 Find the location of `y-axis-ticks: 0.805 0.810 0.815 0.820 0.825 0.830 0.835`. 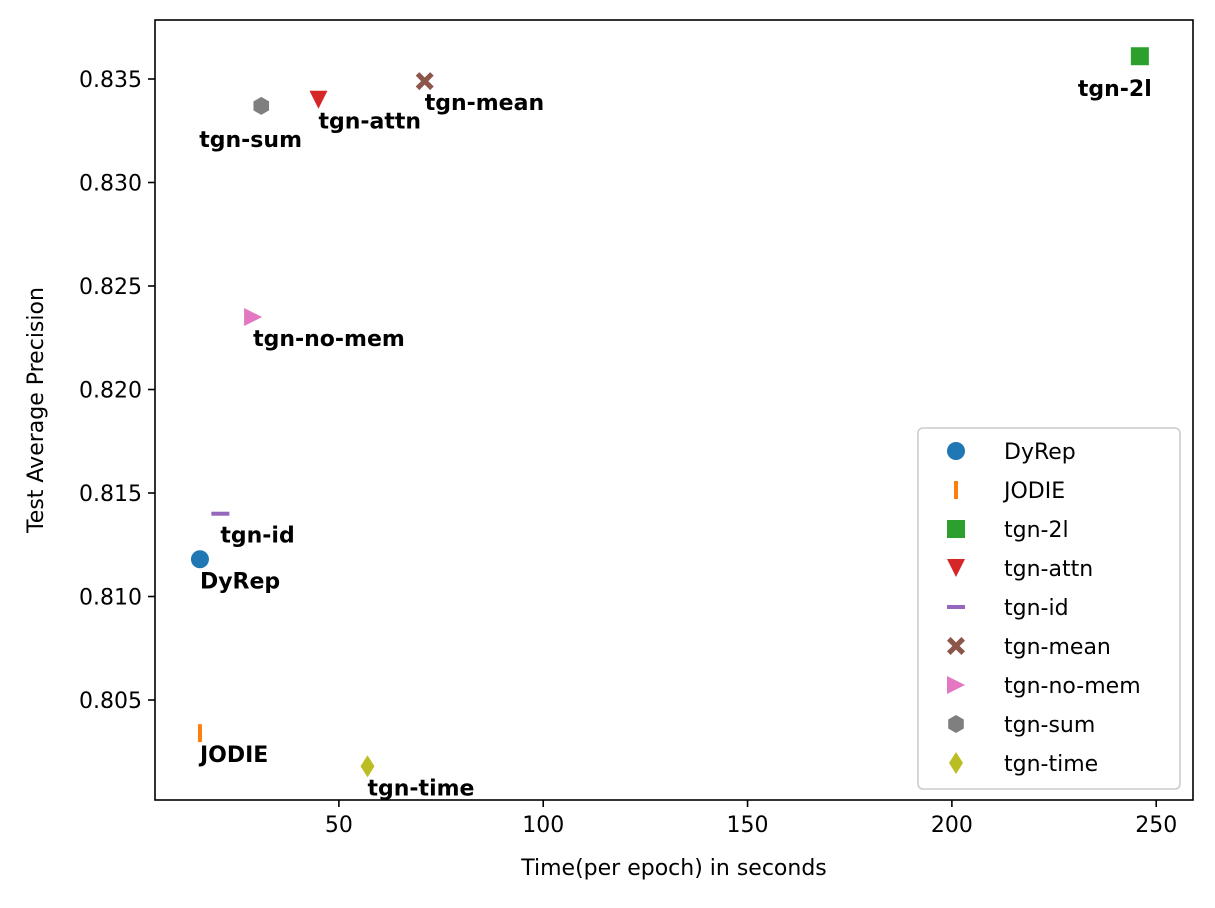

y-axis-ticks: 0.805 0.810 0.815 0.820 0.825 0.830 0.835 is located at coordinates (117, 391).